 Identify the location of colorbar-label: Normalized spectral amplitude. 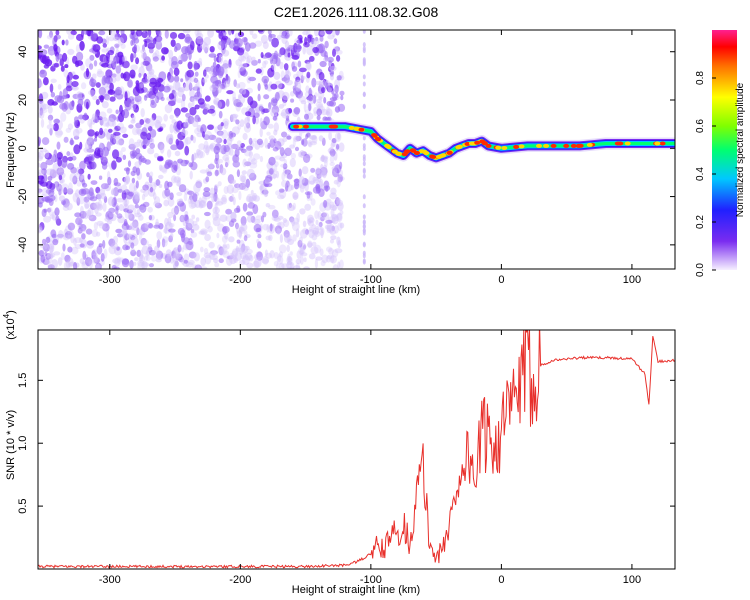
(740, 149).